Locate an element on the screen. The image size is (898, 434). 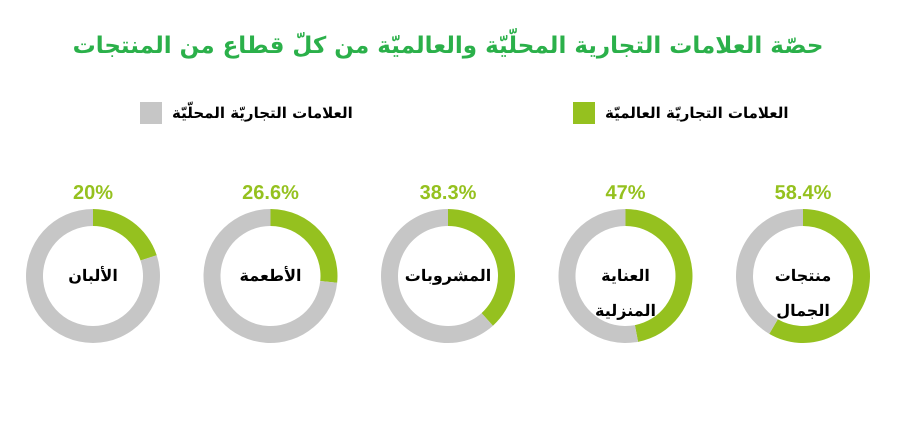
text: الألبان is located at coordinates (93, 275).